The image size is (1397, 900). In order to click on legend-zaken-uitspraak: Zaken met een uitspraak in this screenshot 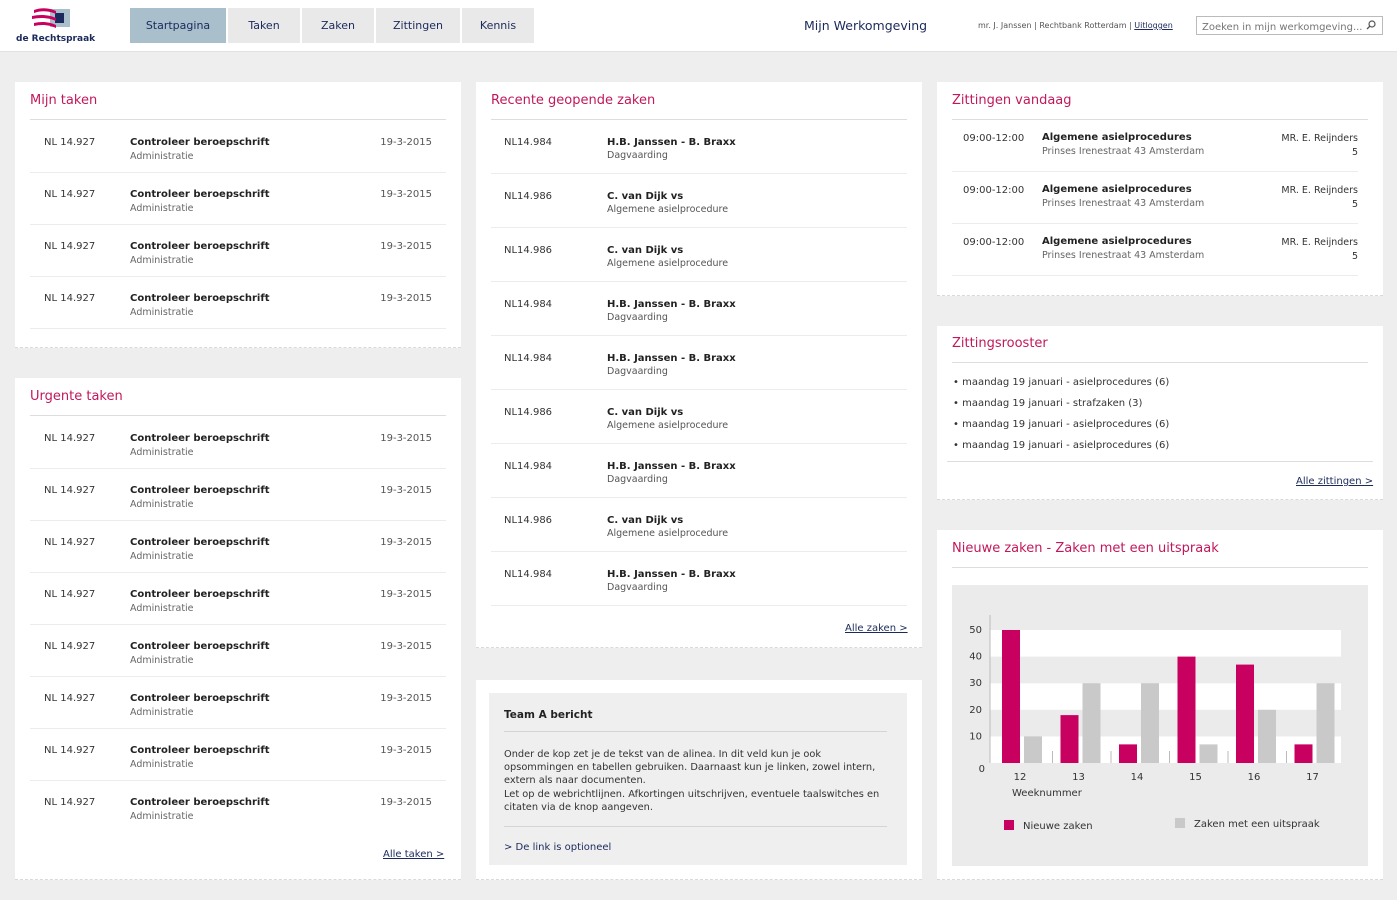, I will do `click(1247, 824)`.